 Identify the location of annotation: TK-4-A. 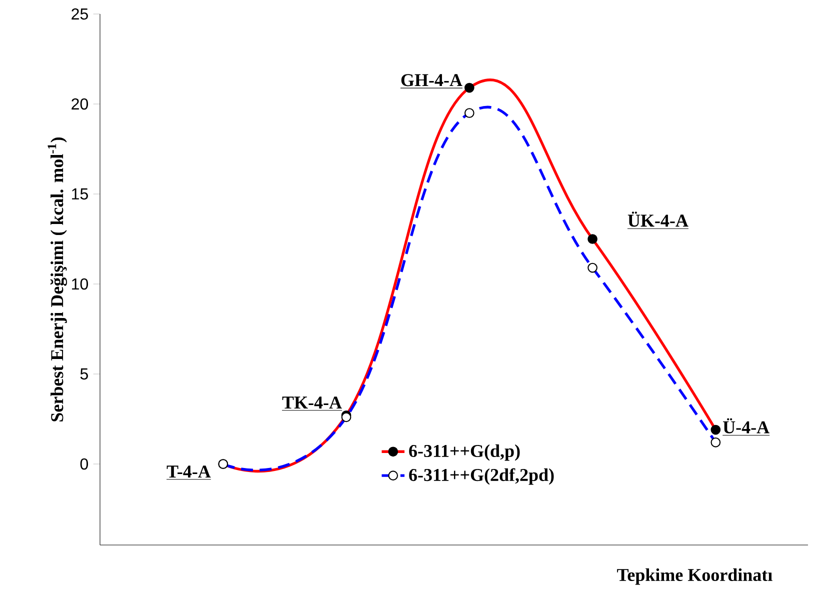
(312, 402).